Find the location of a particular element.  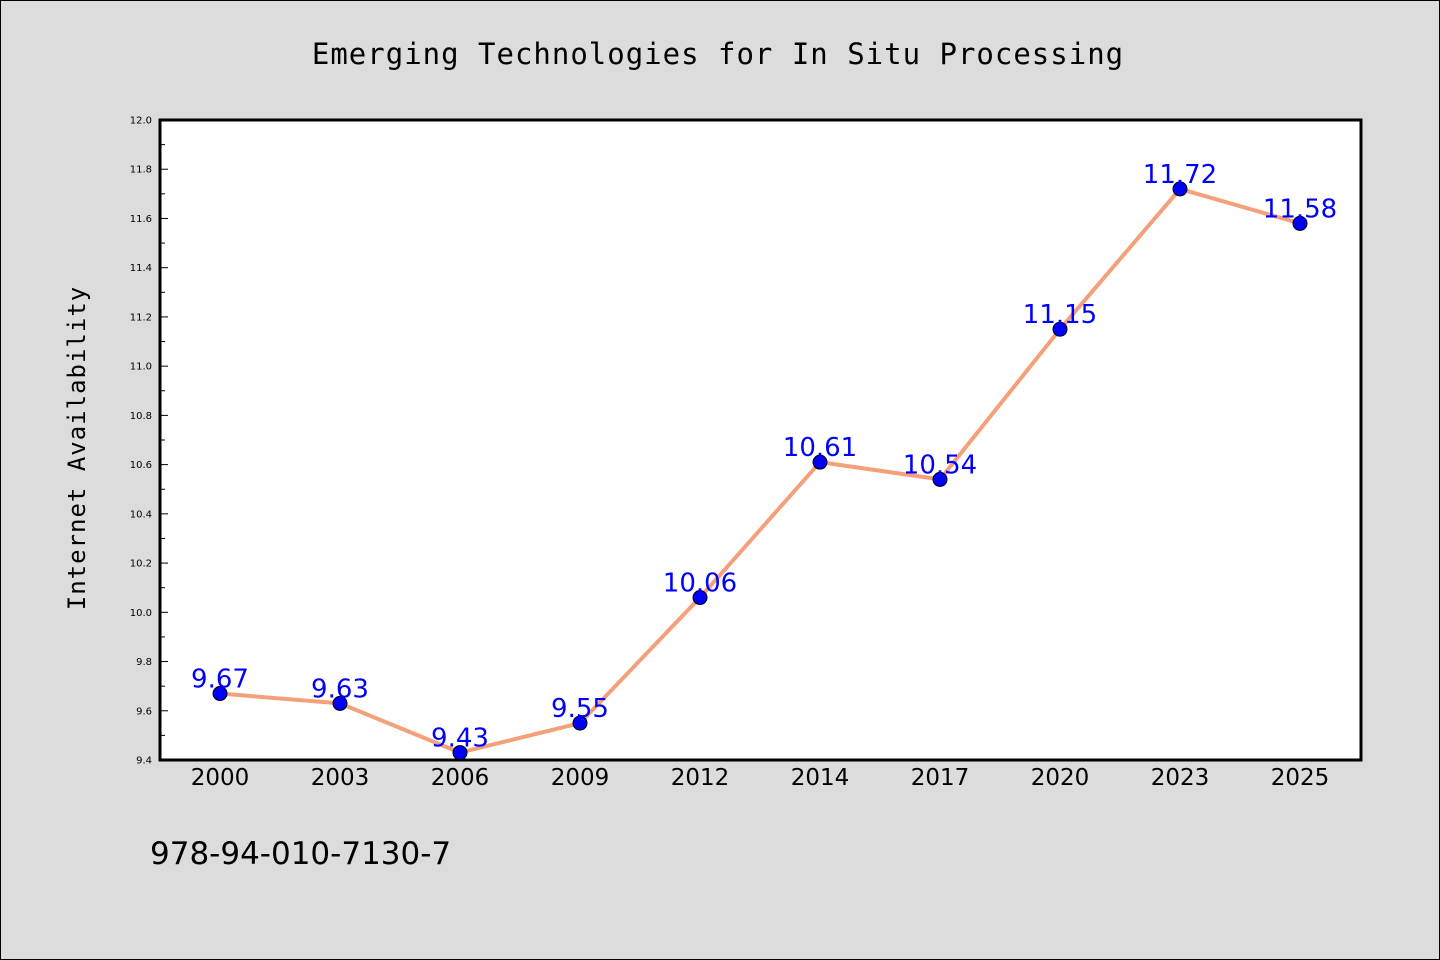

x-tick-label: 2000 is located at coordinates (220, 778).